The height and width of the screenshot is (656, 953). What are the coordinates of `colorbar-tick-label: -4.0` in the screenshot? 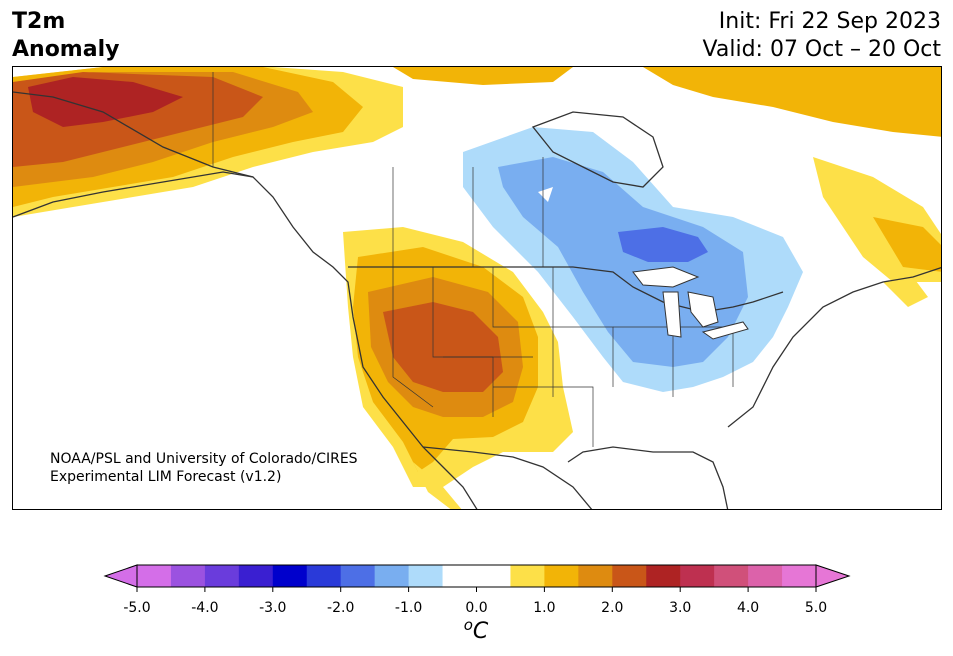 It's located at (204, 608).